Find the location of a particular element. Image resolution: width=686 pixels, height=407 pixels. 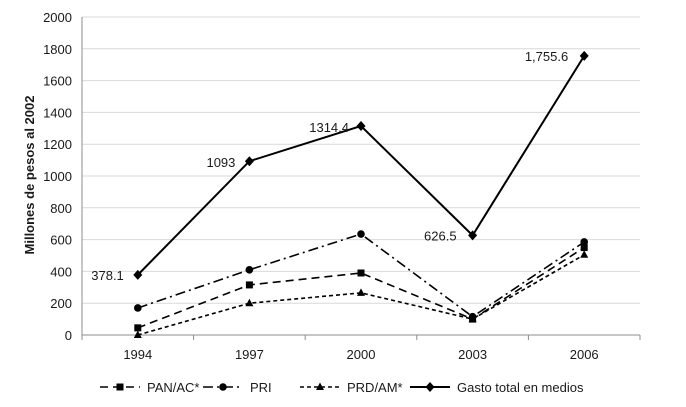

y-tick-label: 400 is located at coordinates (61, 271).